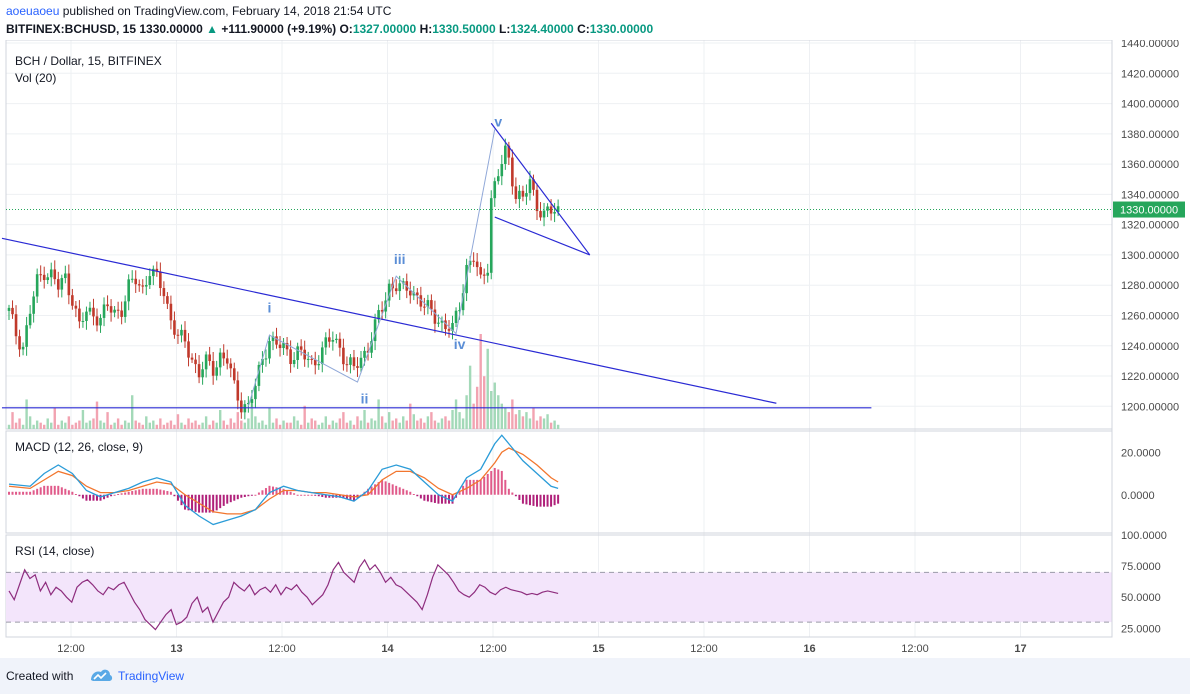  I want to click on rsi-label: RSI (14, close), so click(54, 551).